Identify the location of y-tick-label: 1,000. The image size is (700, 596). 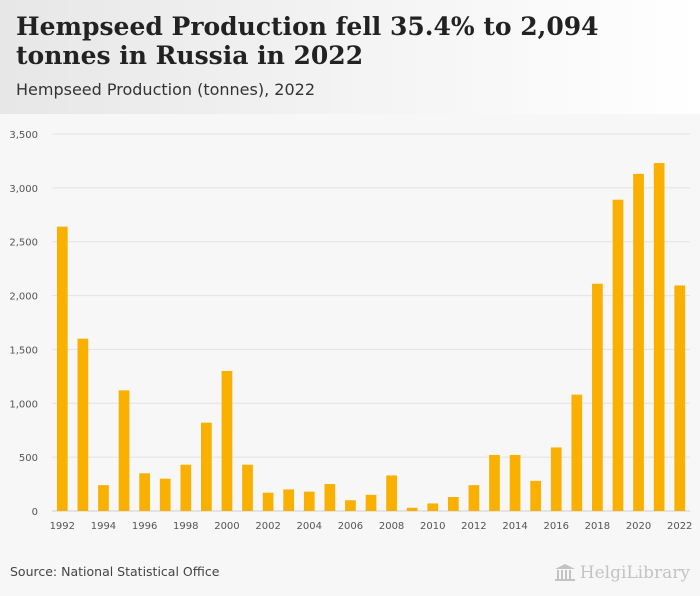
(23, 404).